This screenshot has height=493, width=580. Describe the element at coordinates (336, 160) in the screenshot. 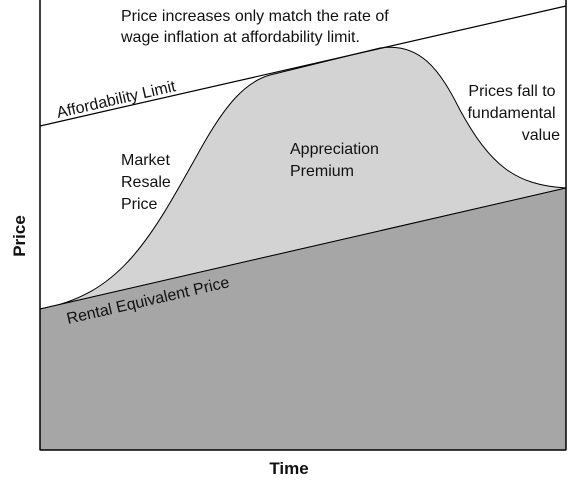

I see `appreciation-premium-label: Appreciation Premium` at that location.